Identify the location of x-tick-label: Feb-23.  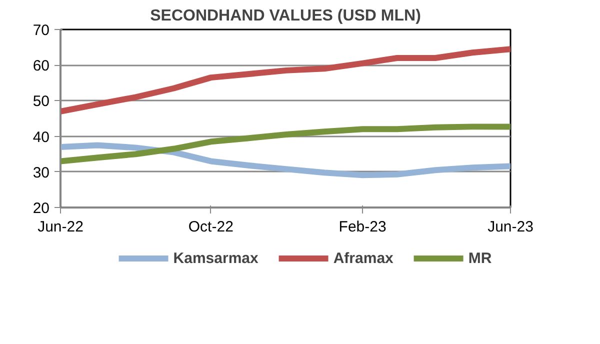
(362, 227).